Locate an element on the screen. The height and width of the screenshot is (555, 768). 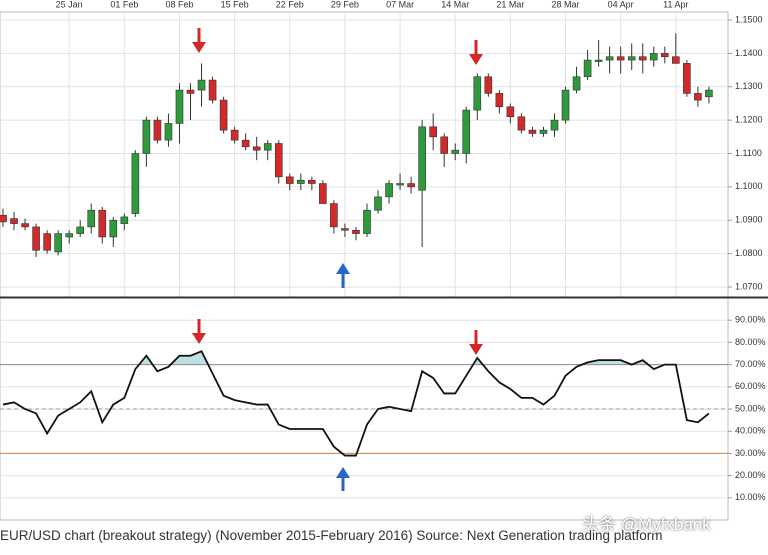
y-tick-label: 70.00% is located at coordinates (750, 364).